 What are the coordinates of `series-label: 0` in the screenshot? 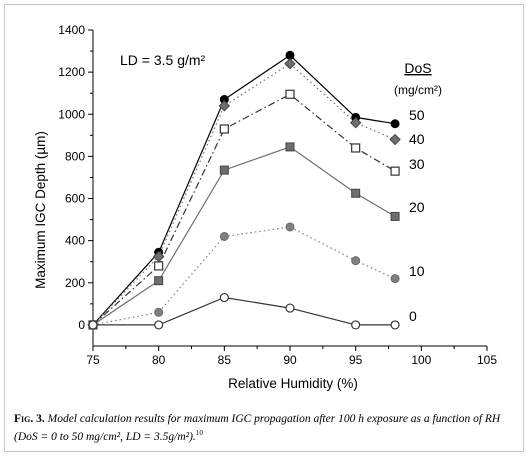 It's located at (413, 316).